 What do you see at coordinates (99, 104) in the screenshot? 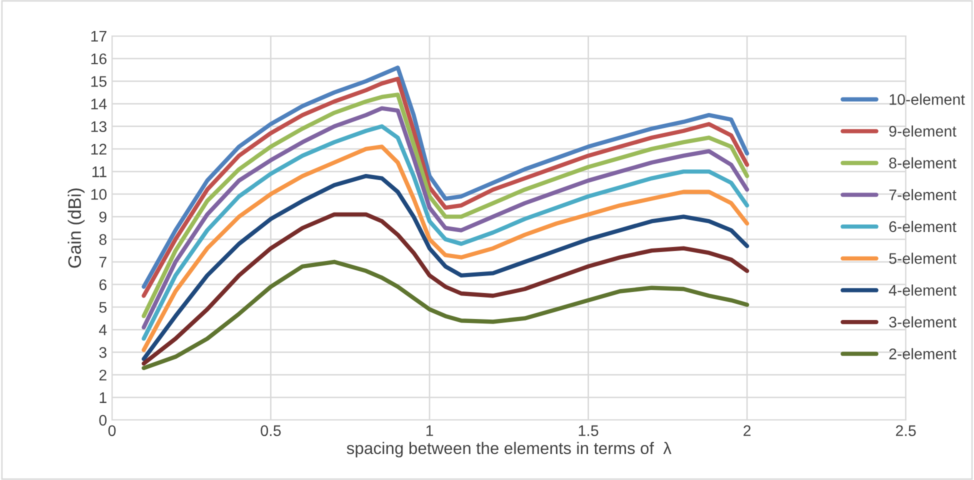
I see `y-tick-label: 14` at bounding box center [99, 104].